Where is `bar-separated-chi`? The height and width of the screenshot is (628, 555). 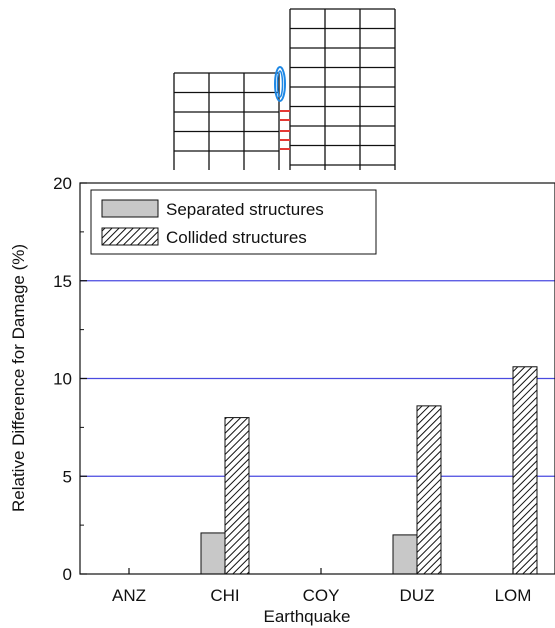
bar-separated-chi is located at coordinates (213, 553).